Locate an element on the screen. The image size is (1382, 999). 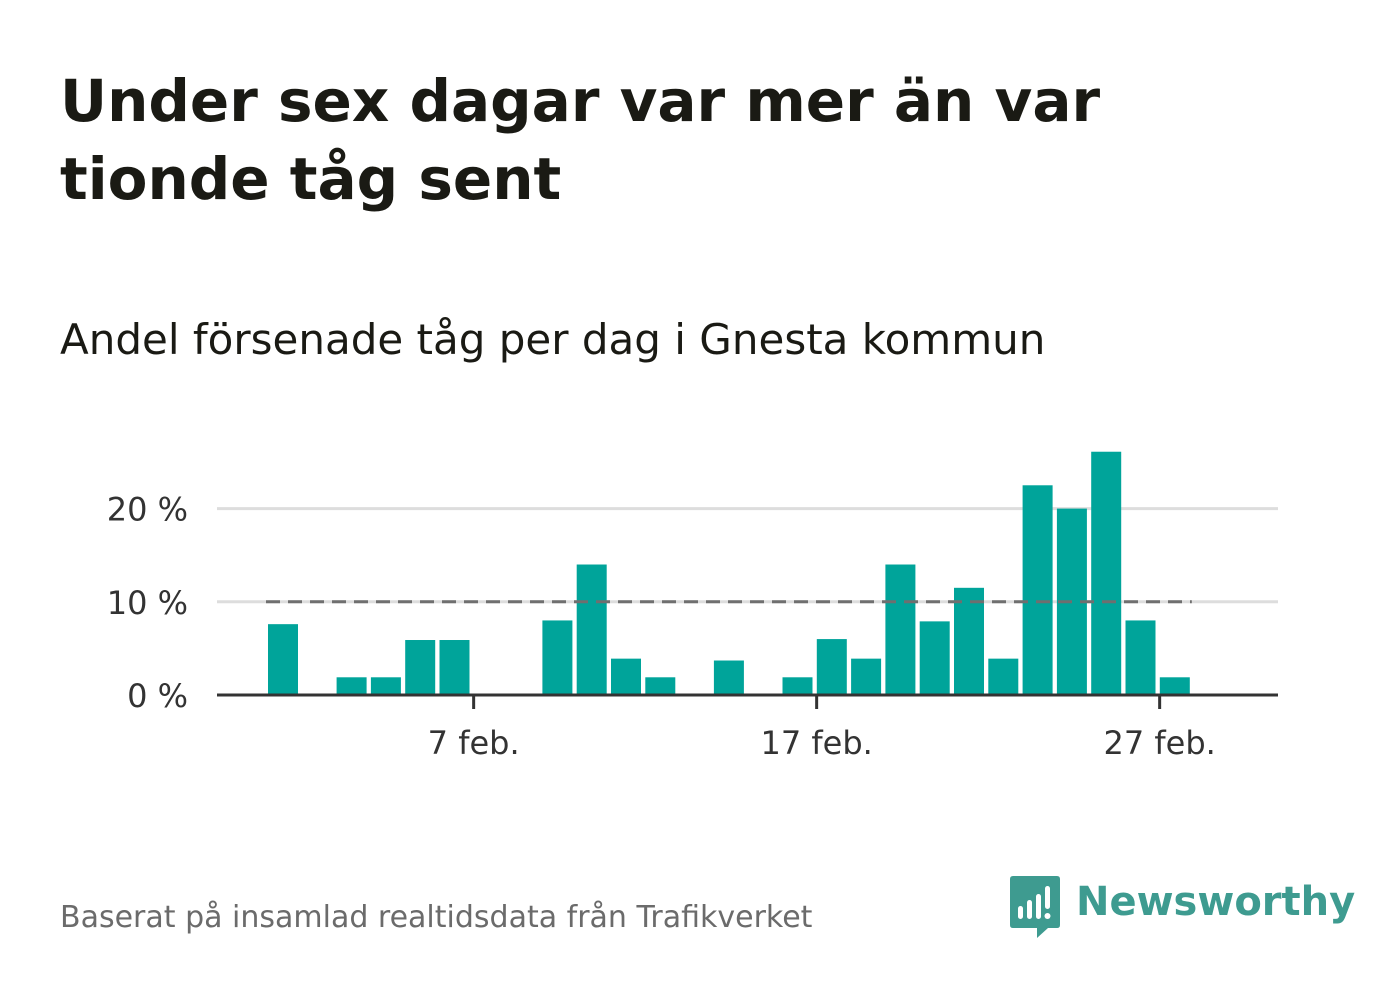
x-tick-label-2023-02-27: 27 feb. is located at coordinates (1159, 743).